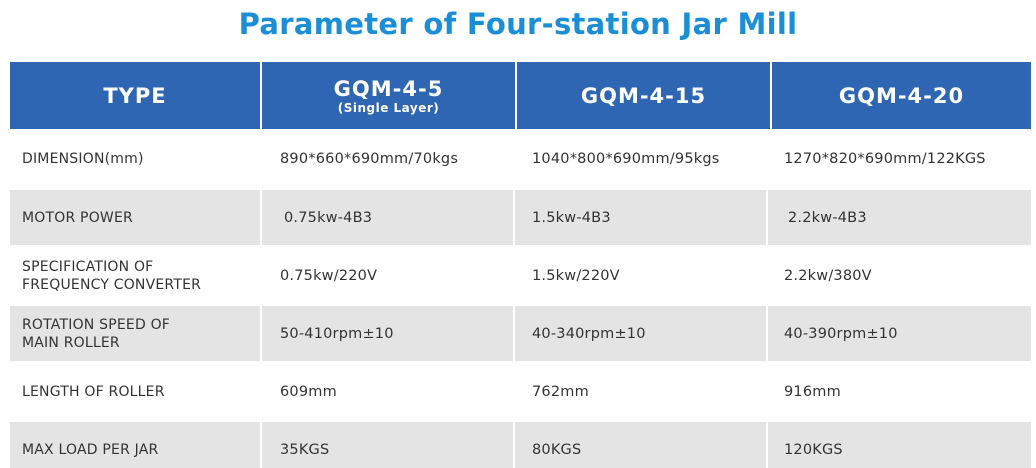 The image size is (1036, 468). Describe the element at coordinates (388, 108) in the screenshot. I see `header-model-note: (Single Layer)` at that location.